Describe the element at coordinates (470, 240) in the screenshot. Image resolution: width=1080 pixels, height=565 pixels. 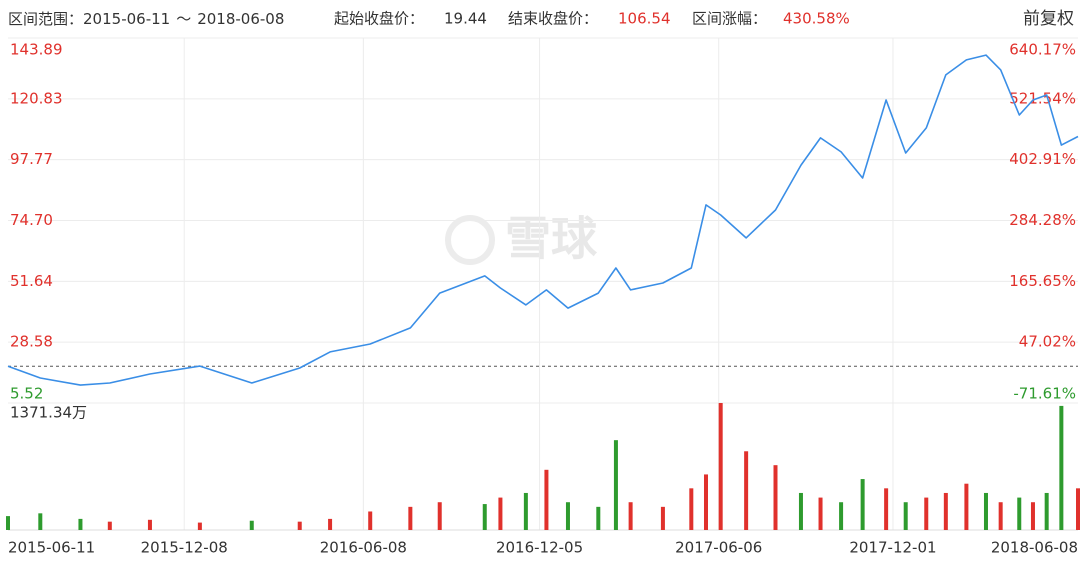
I see `watermark-logo` at that location.